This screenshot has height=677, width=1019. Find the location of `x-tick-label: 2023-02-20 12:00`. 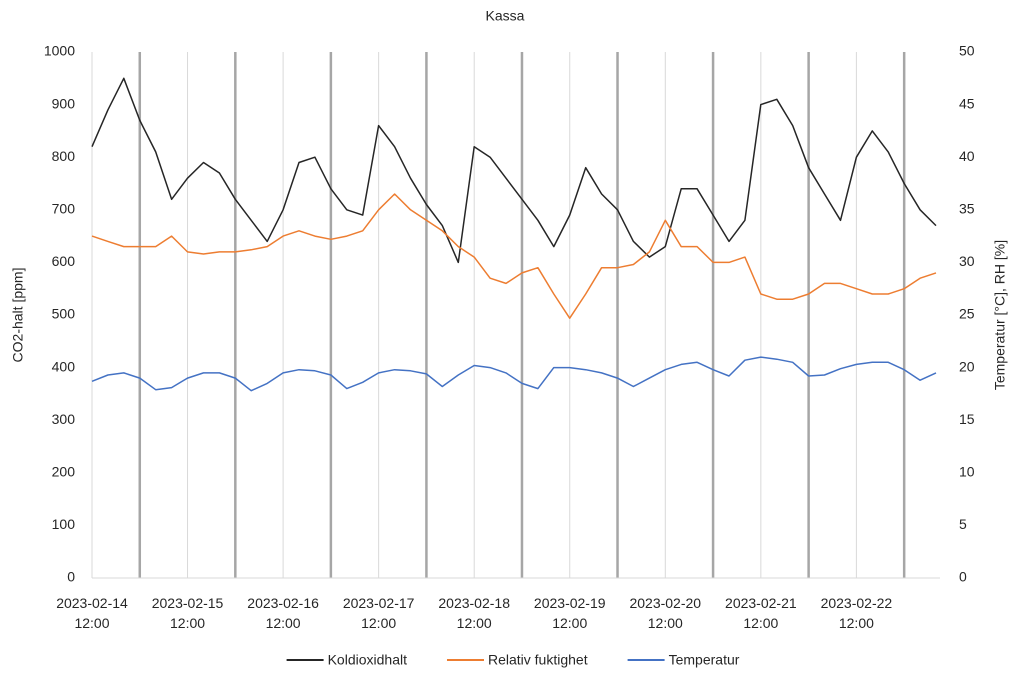

x-tick-label: 2023-02-20 12:00 is located at coordinates (665, 613).